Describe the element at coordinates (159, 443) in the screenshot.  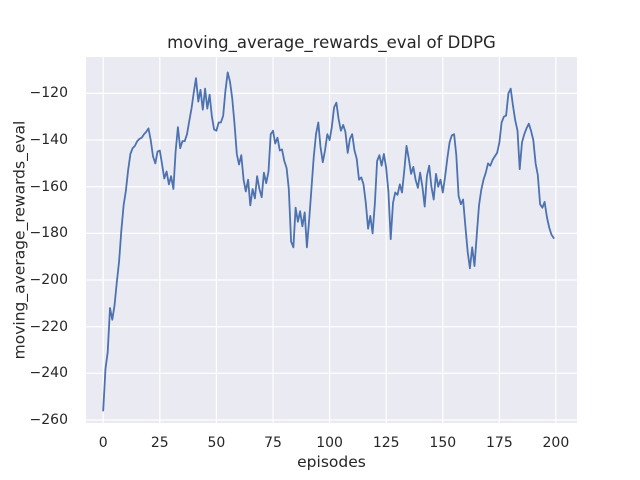
I see `x-tick-label: 25` at that location.